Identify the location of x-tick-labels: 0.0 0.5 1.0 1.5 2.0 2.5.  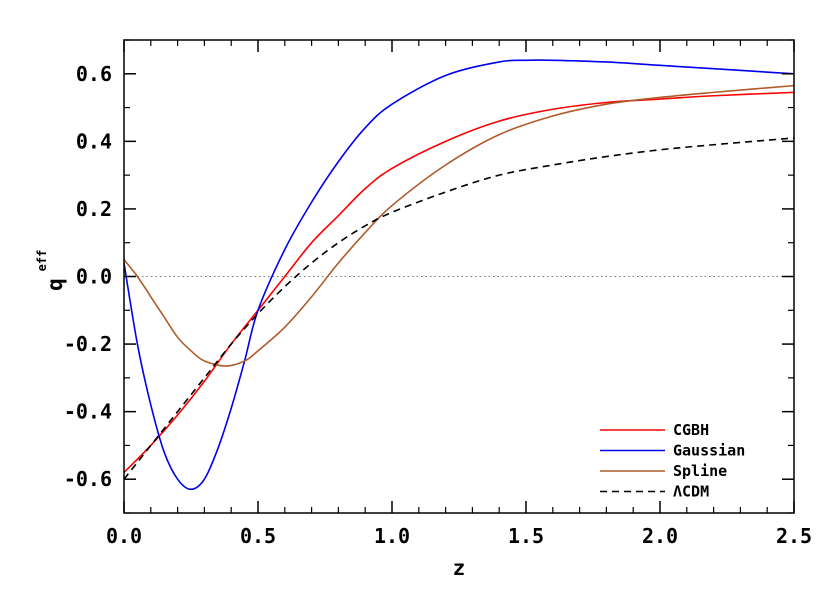
(459, 536).